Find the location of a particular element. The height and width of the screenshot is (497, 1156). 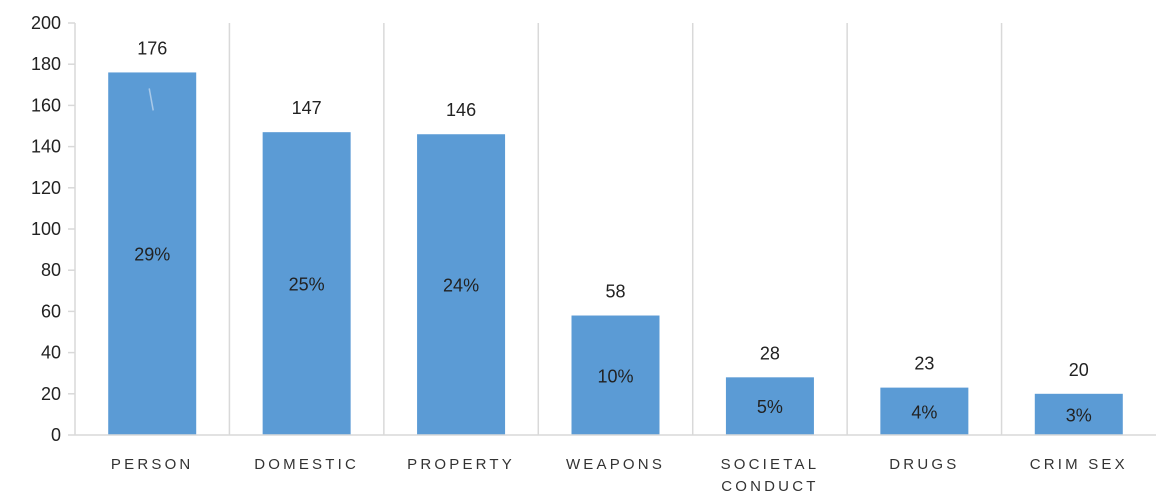

y-tick-label: 0 is located at coordinates (56, 435).